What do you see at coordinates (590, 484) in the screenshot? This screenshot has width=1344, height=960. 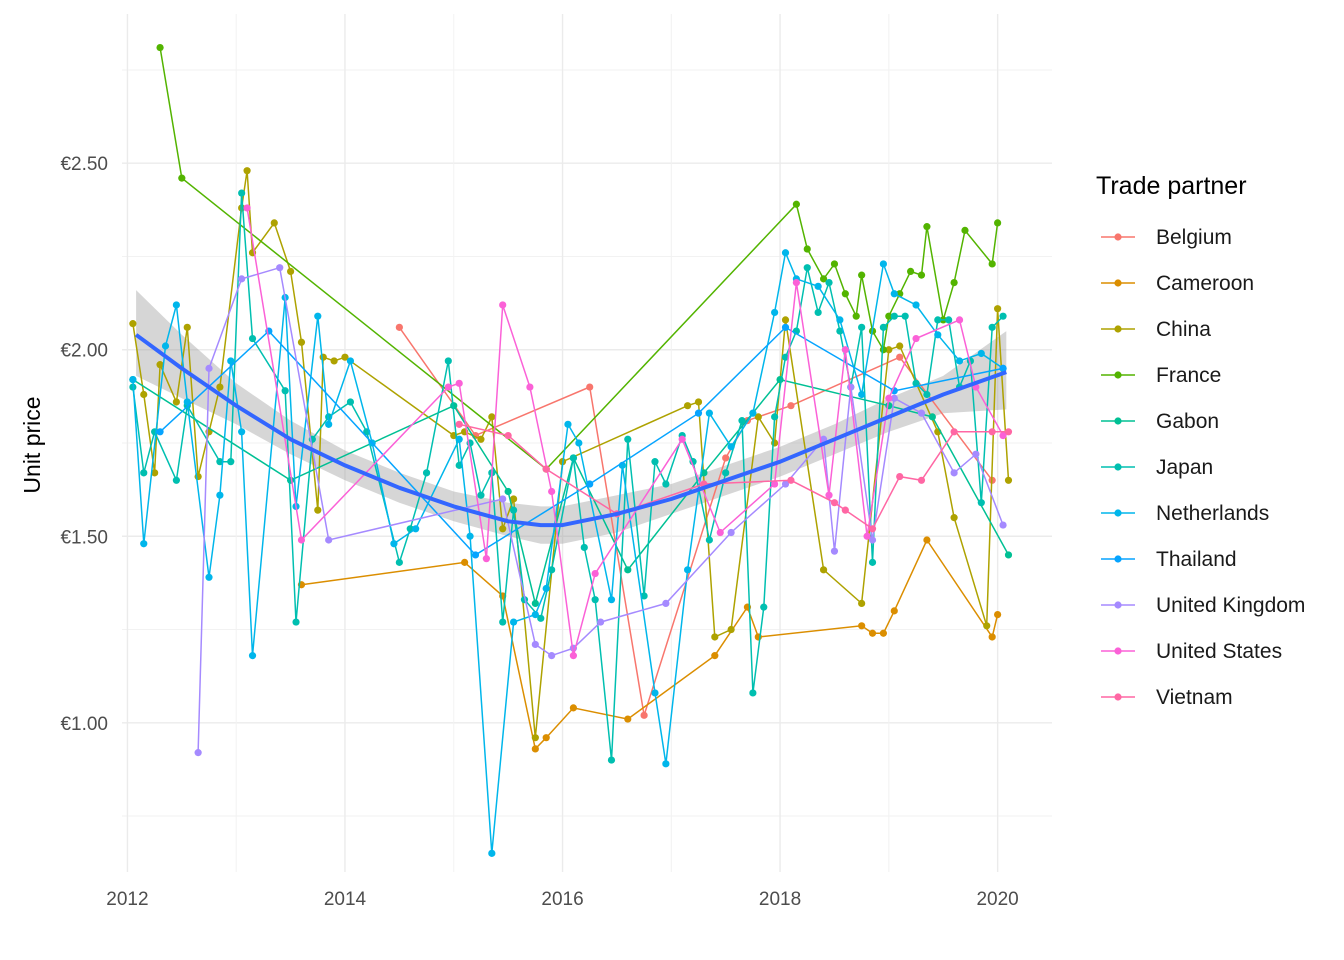 I see `data-point-thailand` at bounding box center [590, 484].